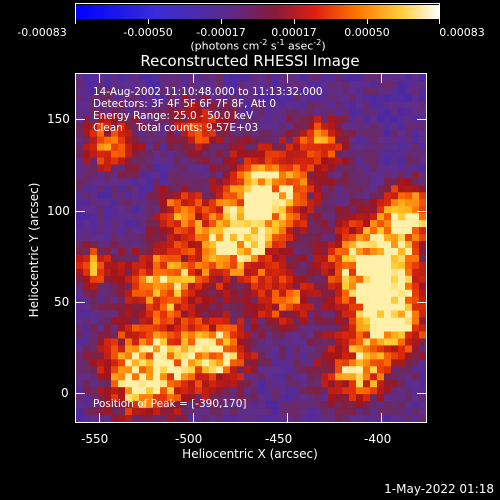 The width and height of the screenshot is (500, 500). What do you see at coordinates (208, 92) in the screenshot?
I see `info-time-range: 14-Aug-2002 11:10:48.000 to 11:13:32.000` at bounding box center [208, 92].